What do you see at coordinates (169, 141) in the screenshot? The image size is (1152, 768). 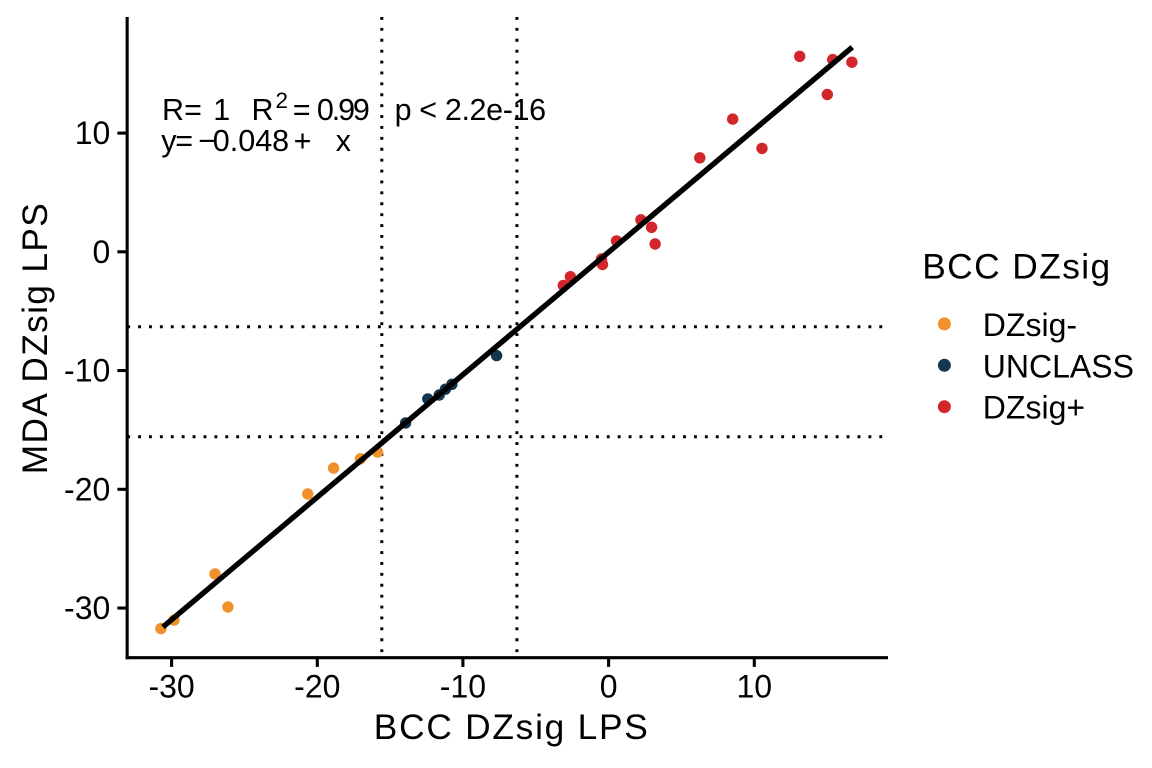 I see `svg-text: y` at bounding box center [169, 141].